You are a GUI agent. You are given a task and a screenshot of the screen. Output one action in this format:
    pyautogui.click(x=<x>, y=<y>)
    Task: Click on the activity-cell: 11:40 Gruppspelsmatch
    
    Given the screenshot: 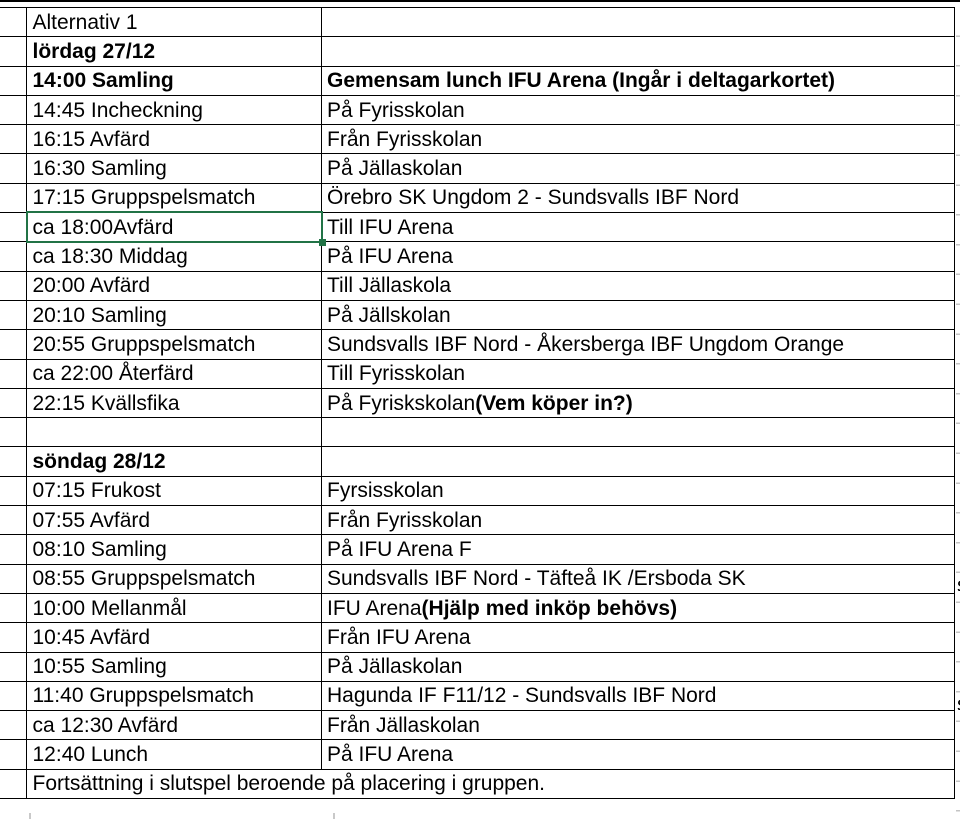 What is the action you would take?
    pyautogui.click(x=174, y=696)
    